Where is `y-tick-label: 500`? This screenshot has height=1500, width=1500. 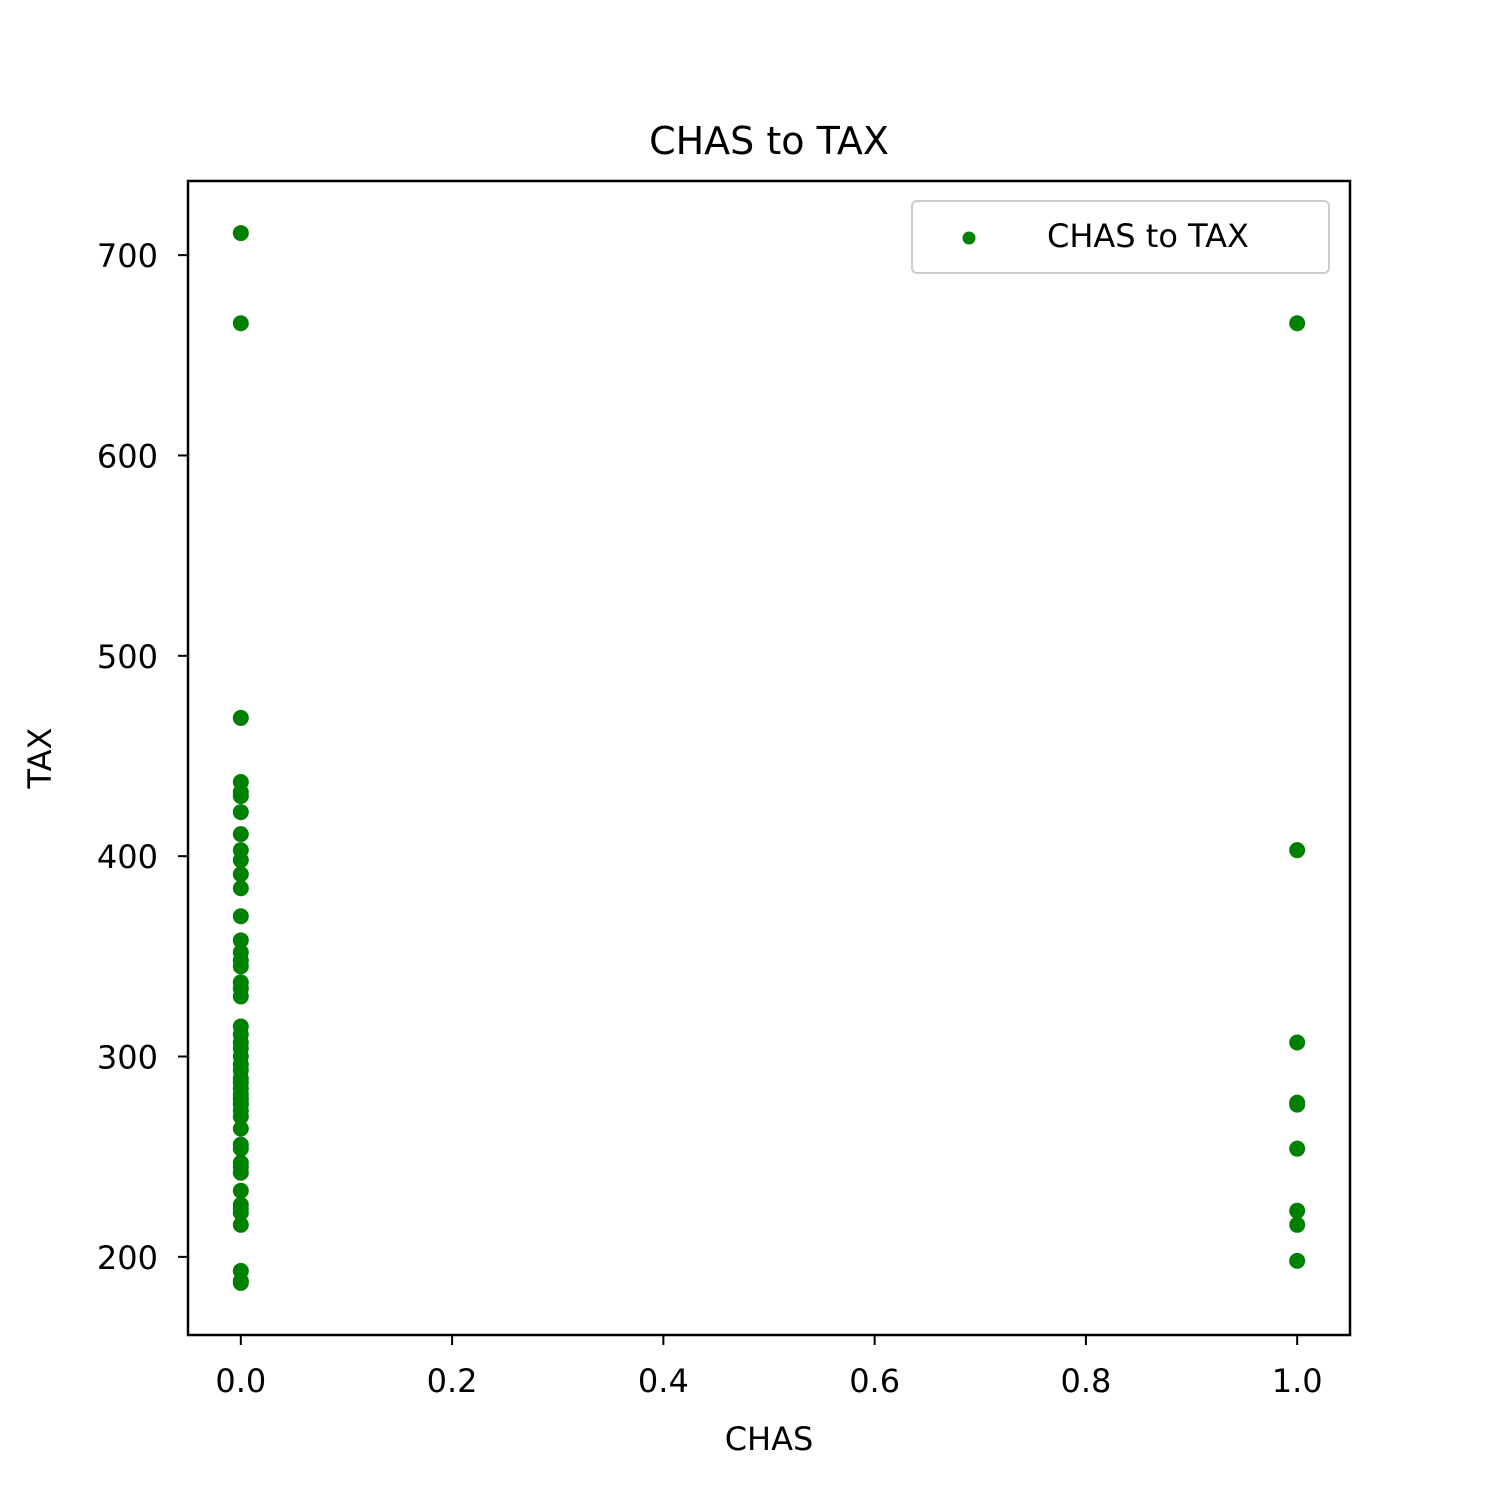 y-tick-label: 500 is located at coordinates (127, 657).